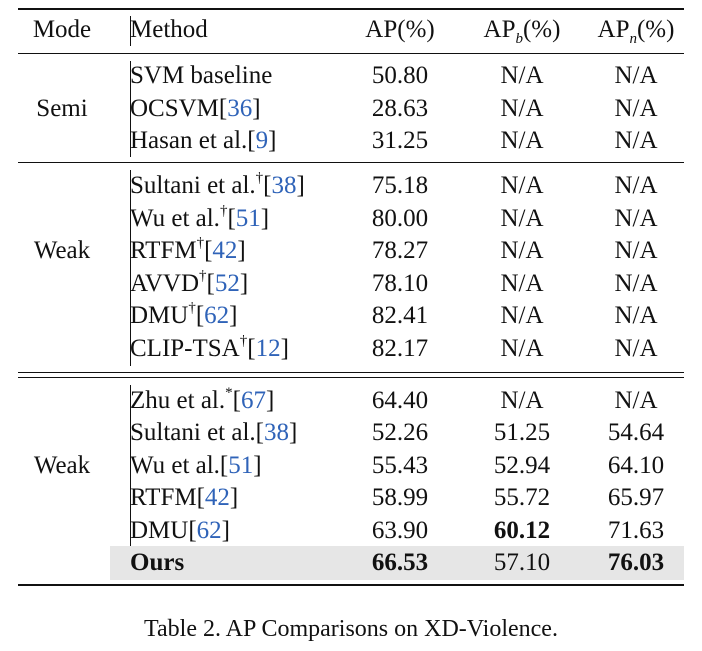  I want to click on method-name: OCSVM[36], so click(195, 109).